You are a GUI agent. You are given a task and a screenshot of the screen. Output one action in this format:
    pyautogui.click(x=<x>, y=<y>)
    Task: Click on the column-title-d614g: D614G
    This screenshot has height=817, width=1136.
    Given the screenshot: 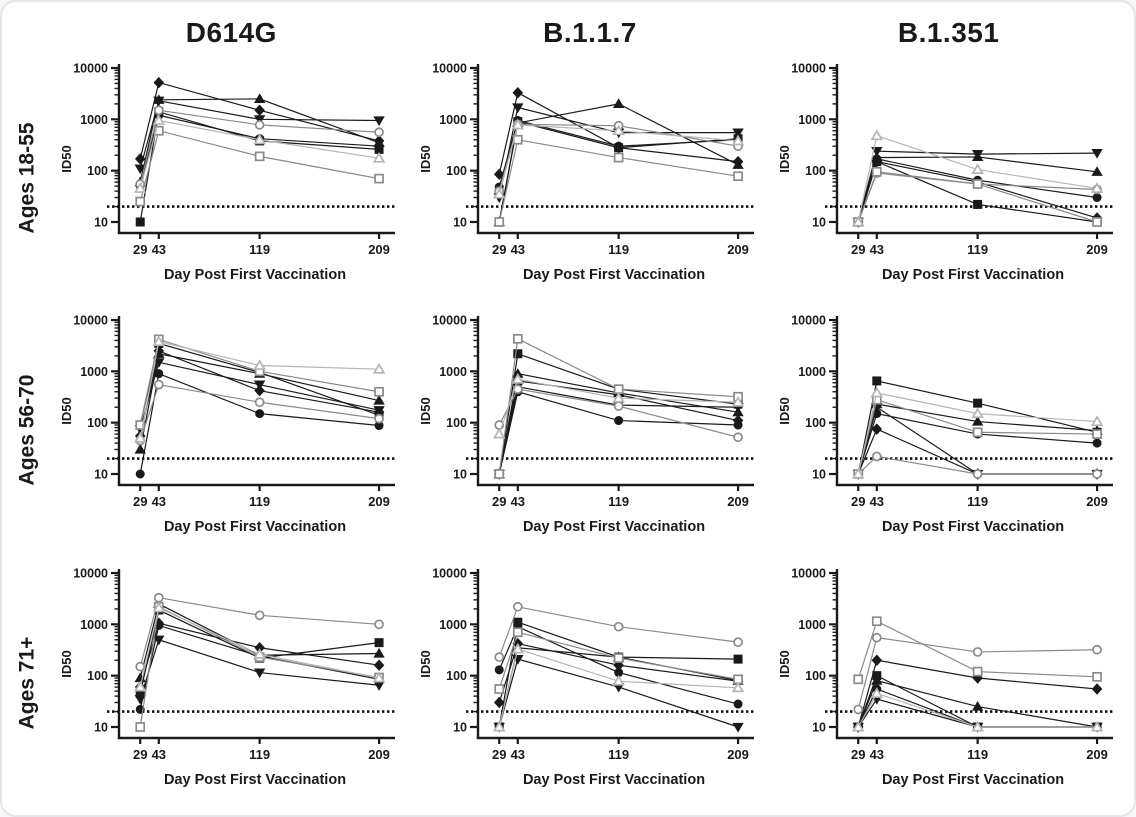 What is the action you would take?
    pyautogui.click(x=231, y=32)
    